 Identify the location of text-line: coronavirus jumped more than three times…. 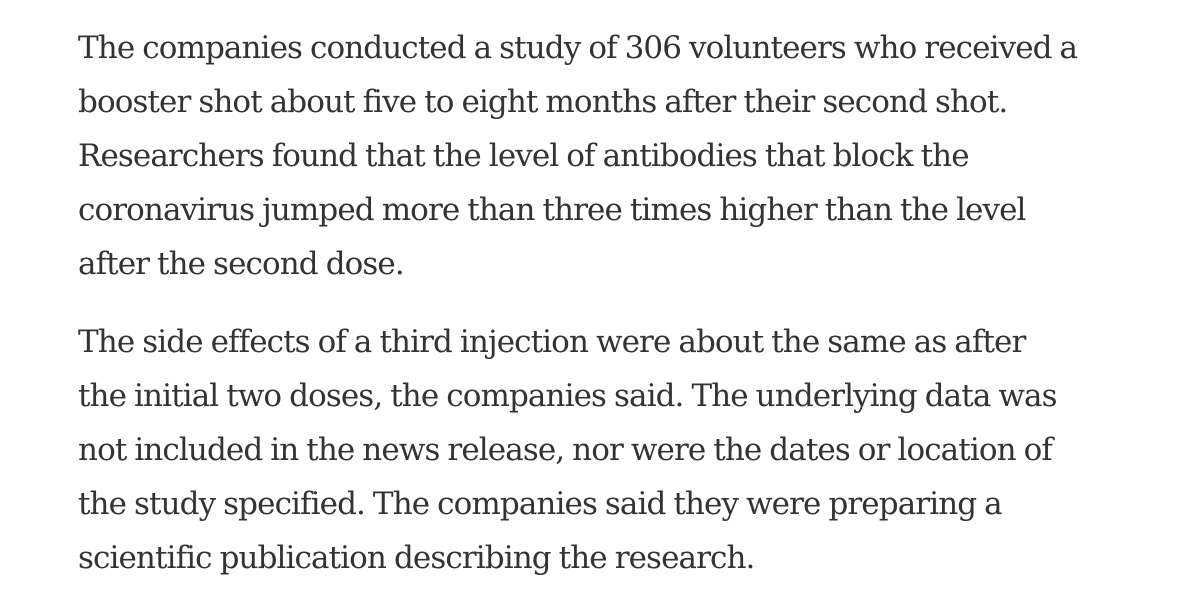
(552, 210).